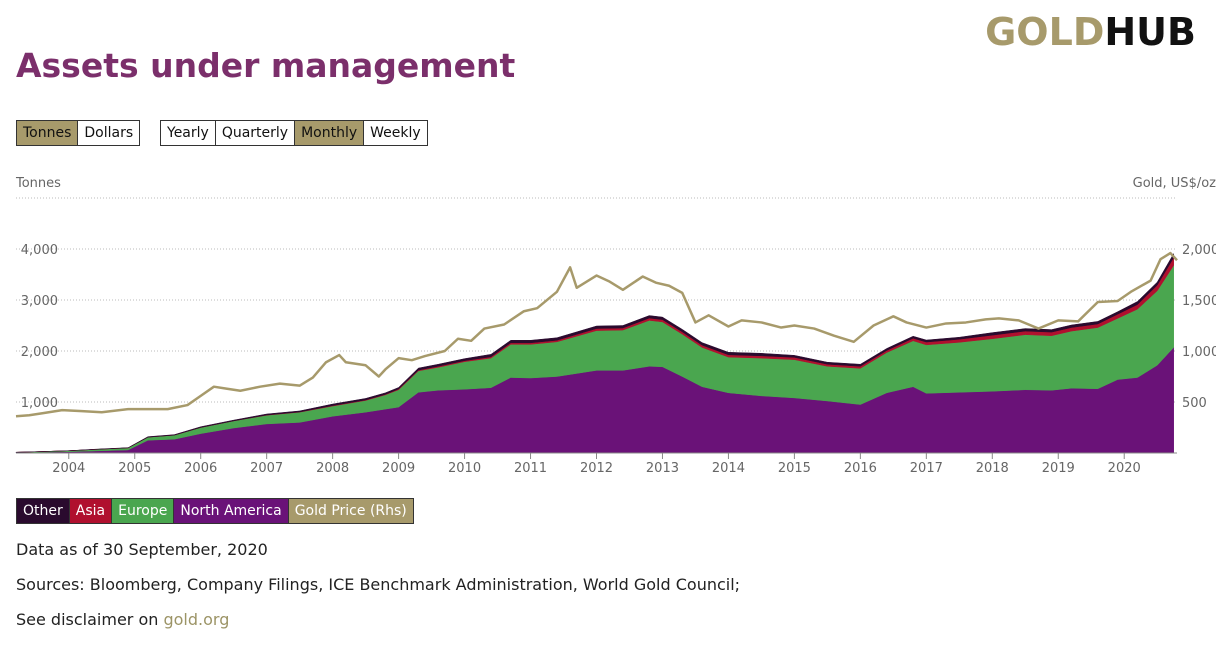 This screenshot has height=645, width=1216. I want to click on x-tick-label: 2016, so click(860, 468).